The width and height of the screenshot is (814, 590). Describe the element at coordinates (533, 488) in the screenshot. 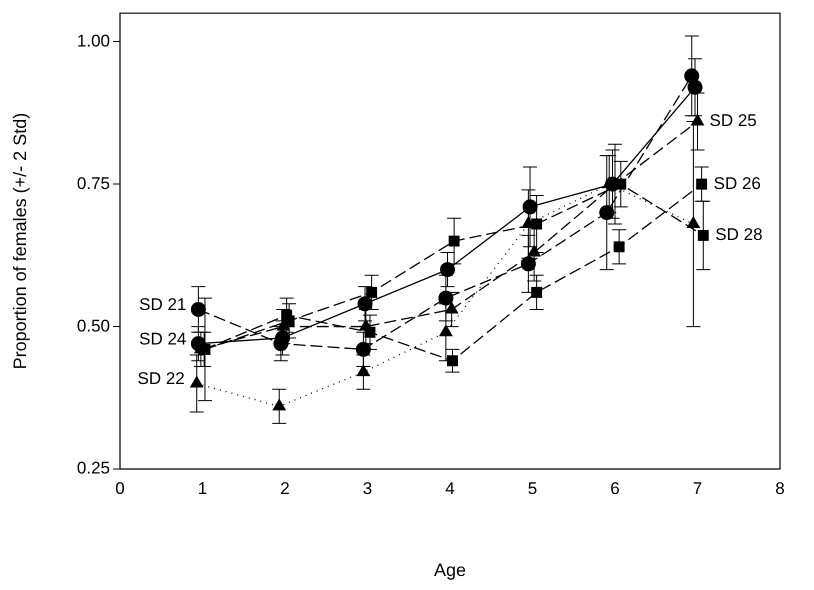

I see `x-tick-label: 5` at that location.